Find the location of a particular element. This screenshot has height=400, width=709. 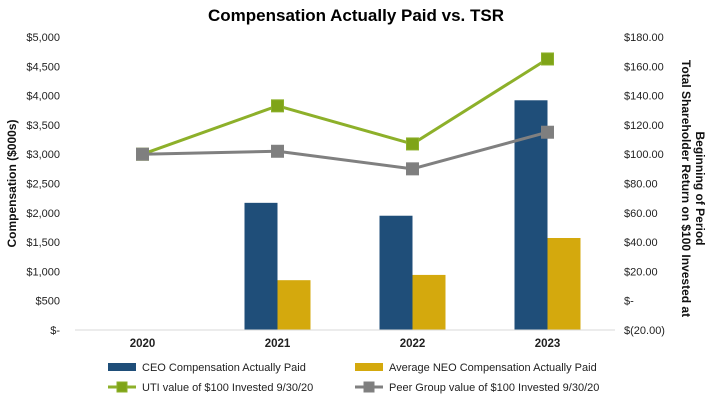

left-tick-label: $1,000 is located at coordinates (43, 272).